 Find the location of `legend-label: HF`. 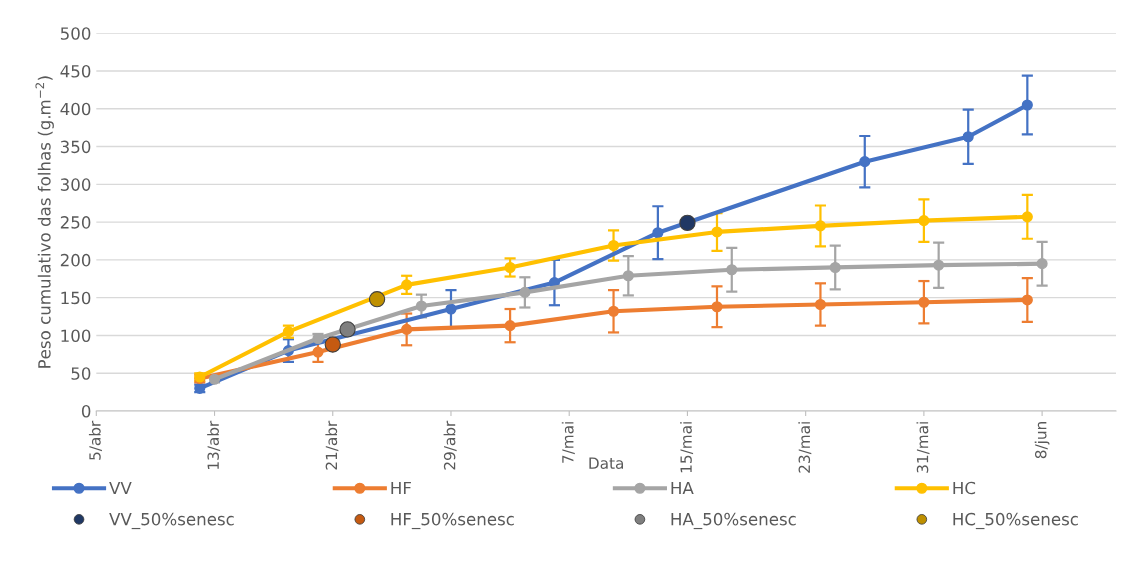

legend-label: HF is located at coordinates (401, 488).